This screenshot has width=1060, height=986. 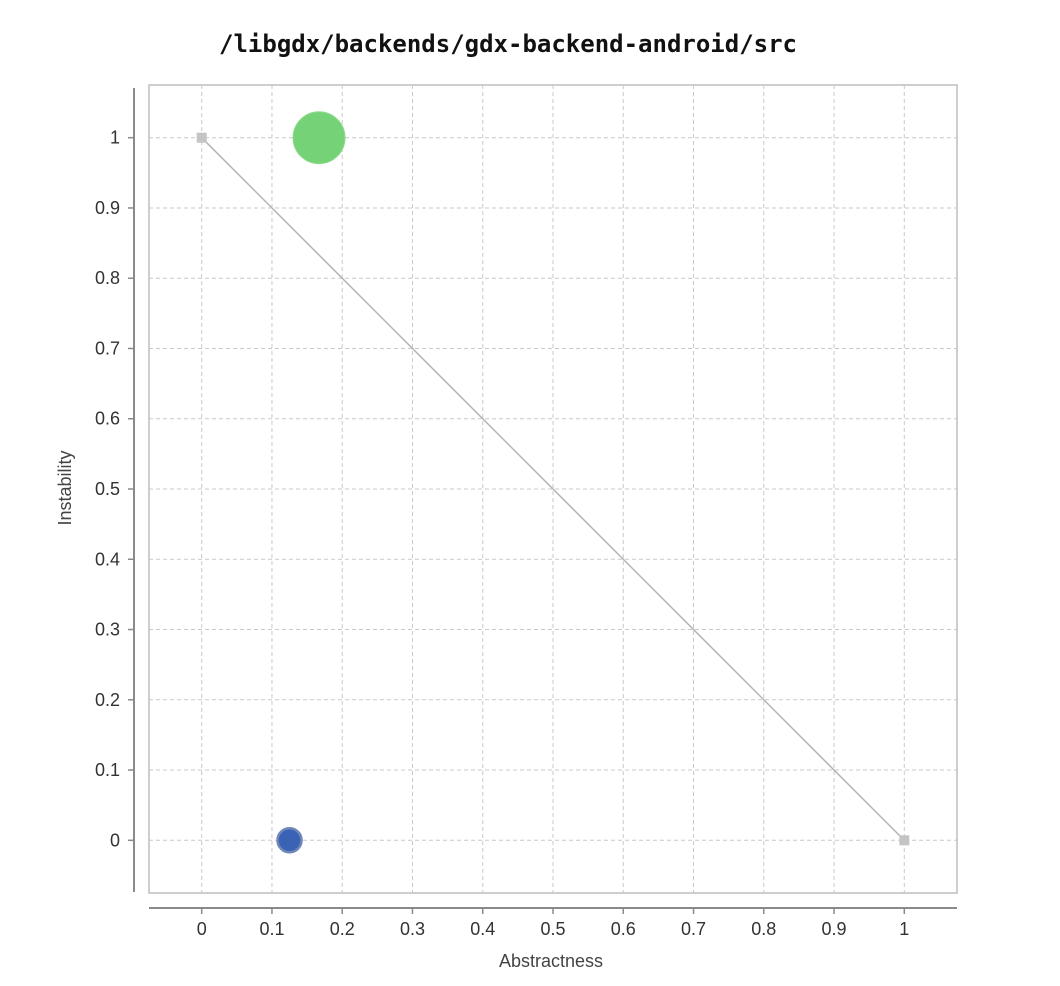 What do you see at coordinates (107, 278) in the screenshot?
I see `y-tick-label: 0.8` at bounding box center [107, 278].